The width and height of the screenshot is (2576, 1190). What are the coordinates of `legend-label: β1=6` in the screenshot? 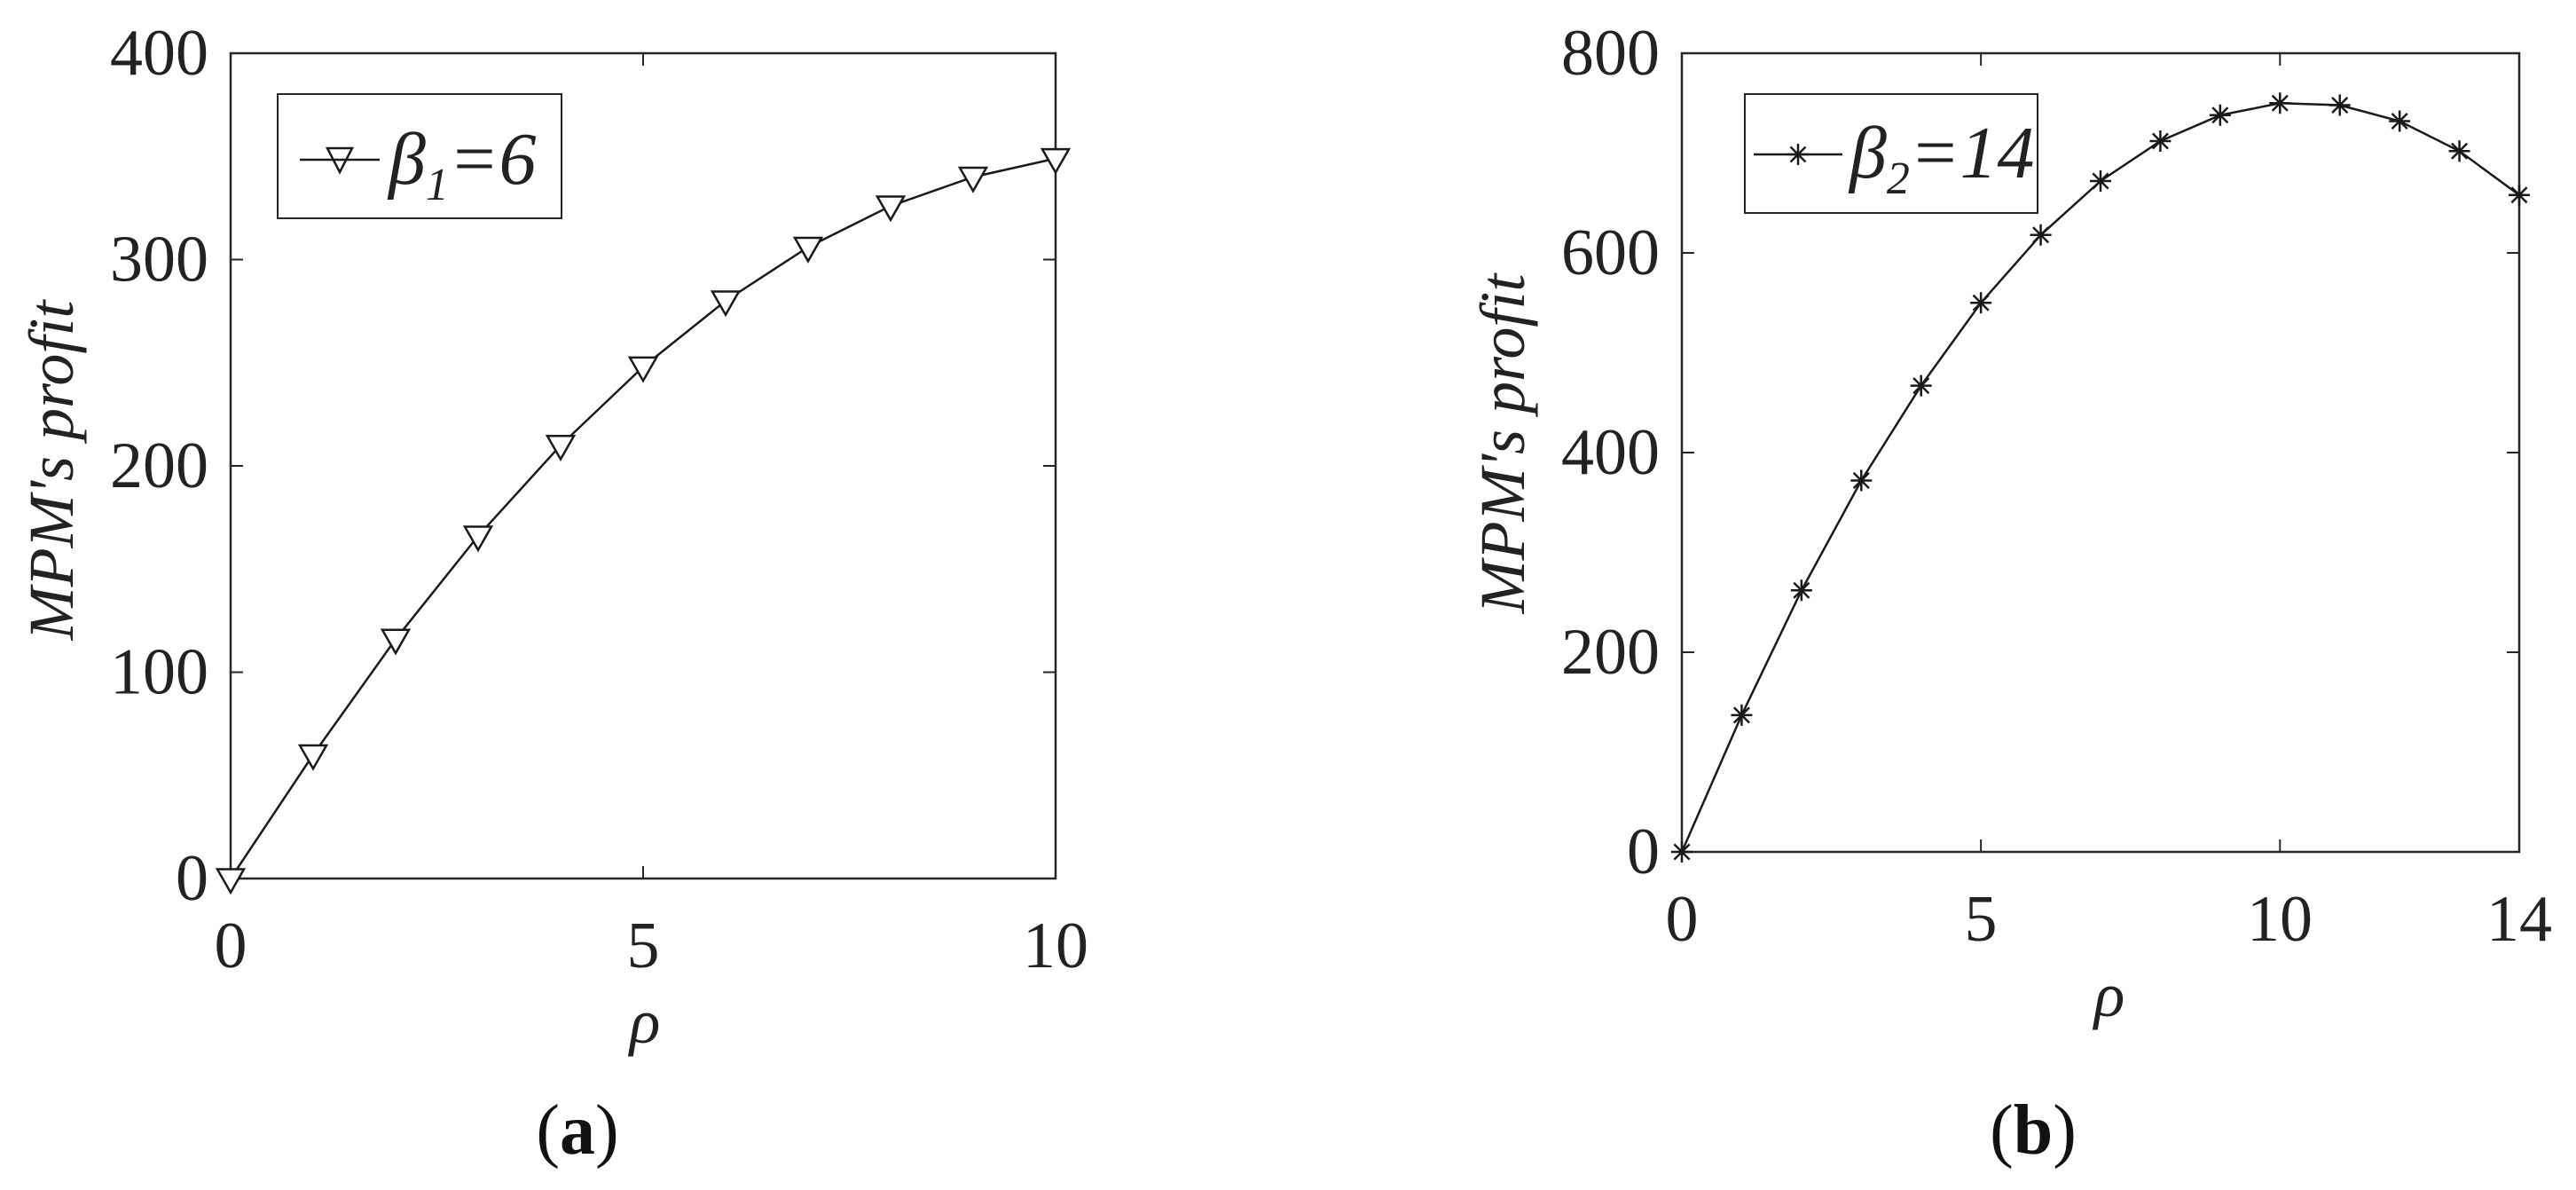 It's located at (462, 164).